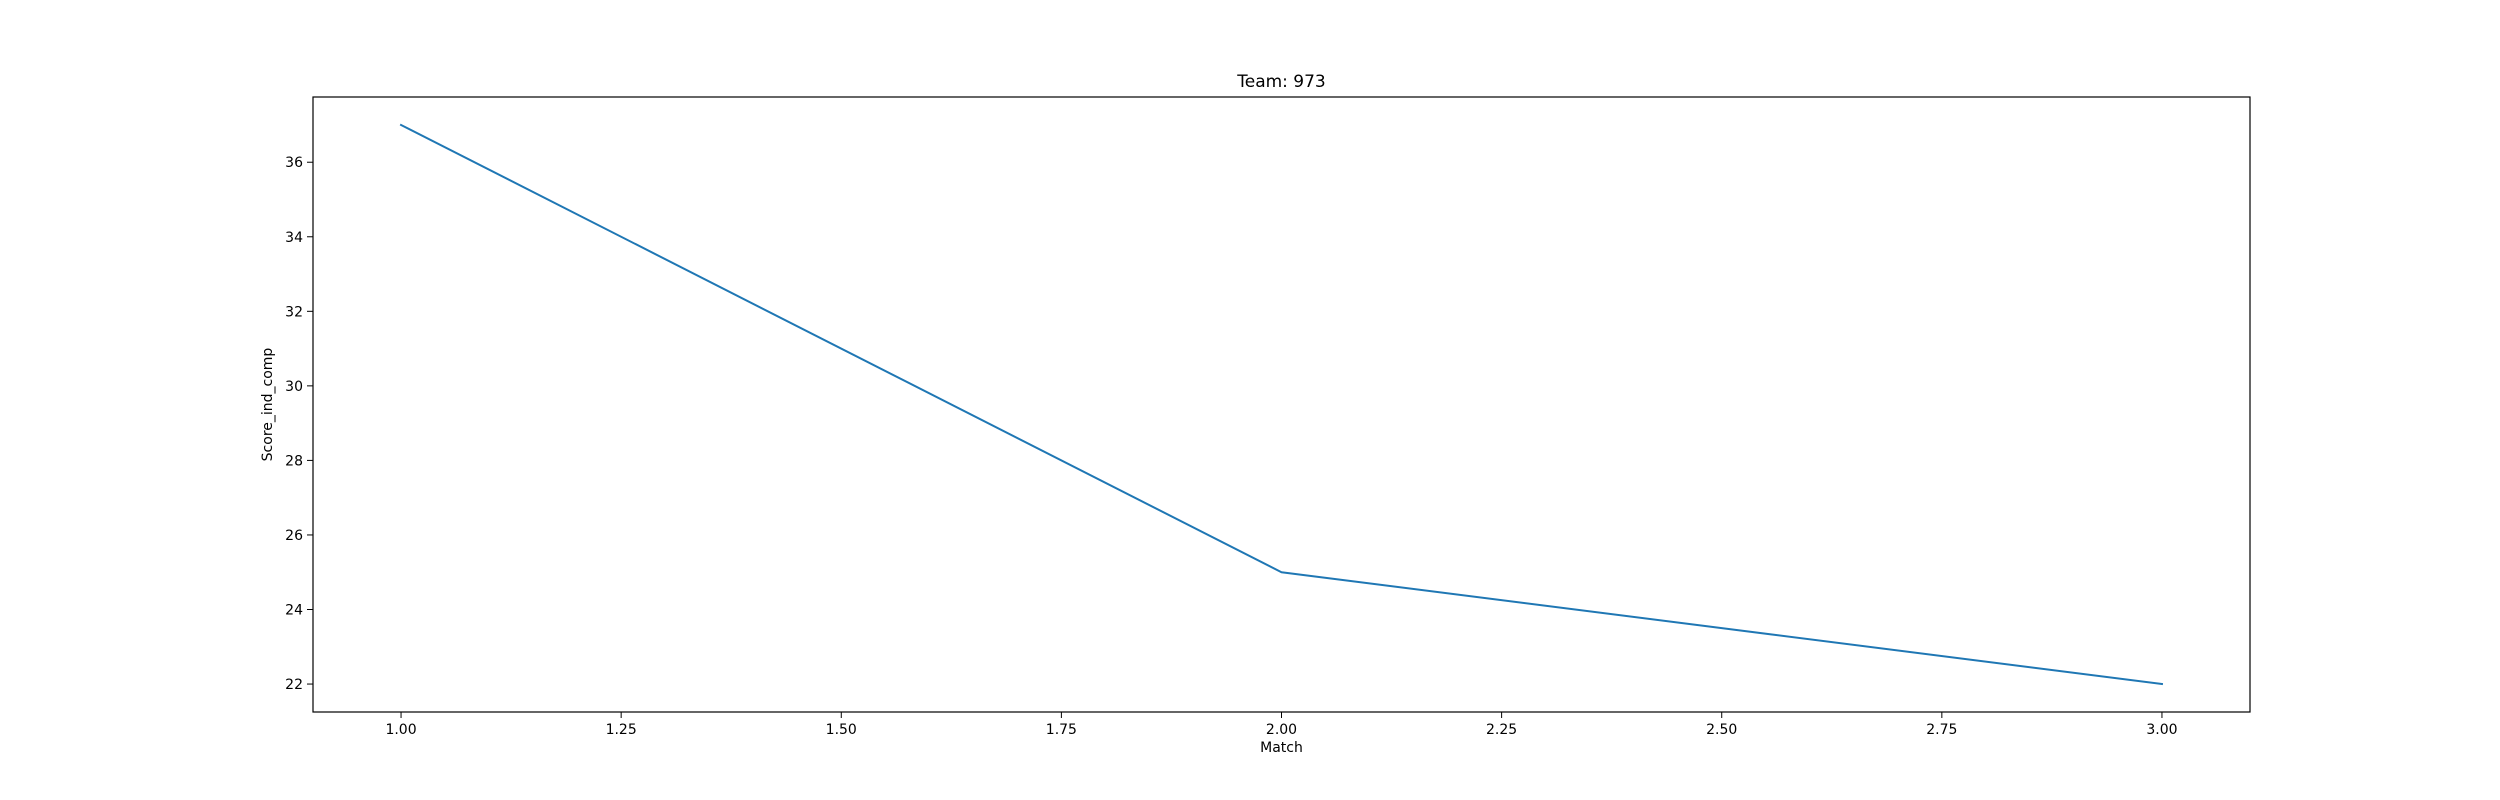 The height and width of the screenshot is (800, 2500). What do you see at coordinates (1281, 730) in the screenshot?
I see `x-tick-label: 2.00` at bounding box center [1281, 730].